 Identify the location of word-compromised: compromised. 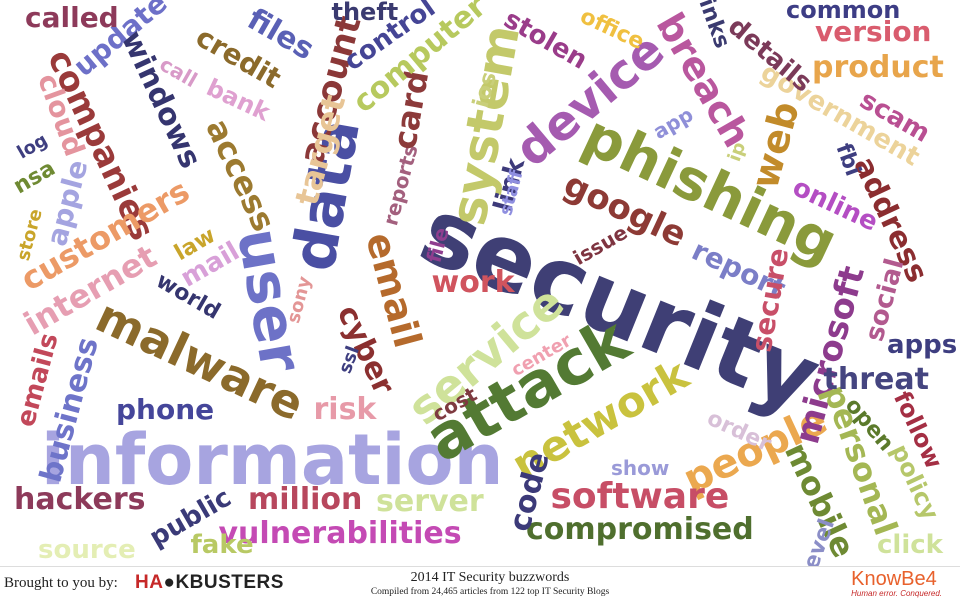
(640, 529).